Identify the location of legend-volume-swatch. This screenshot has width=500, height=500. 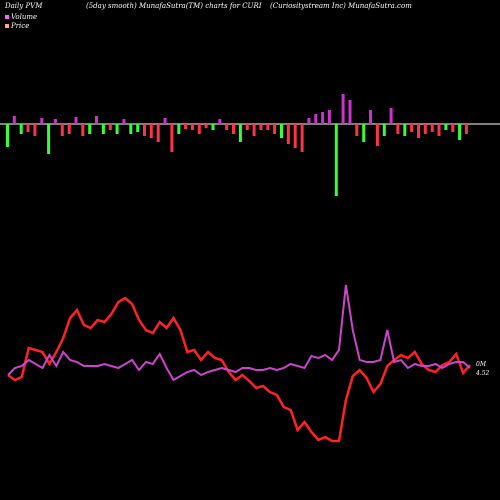
(7, 17).